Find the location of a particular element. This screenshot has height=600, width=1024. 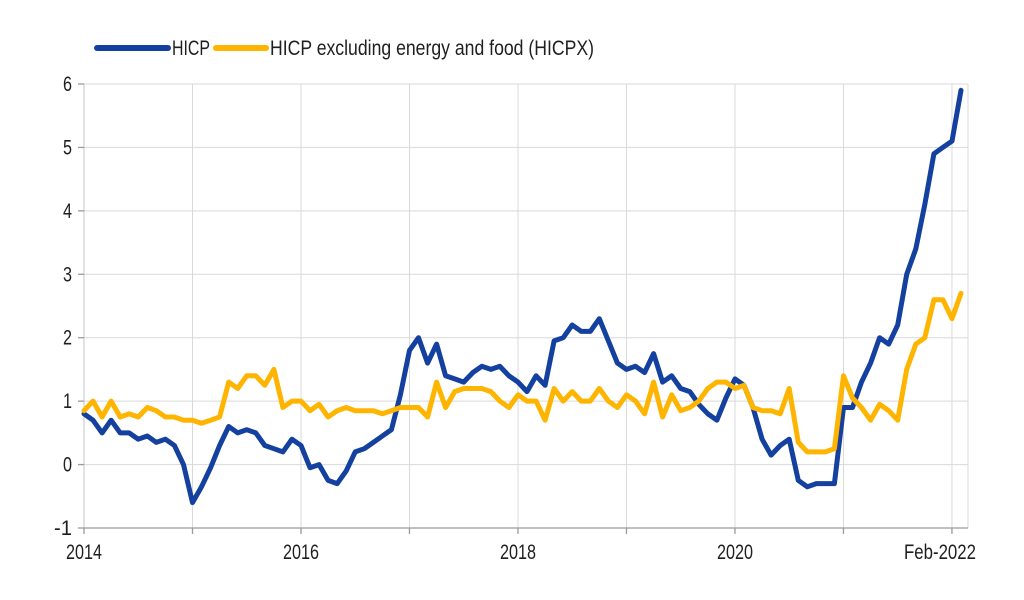

y-tick-label: 6 is located at coordinates (67, 84).